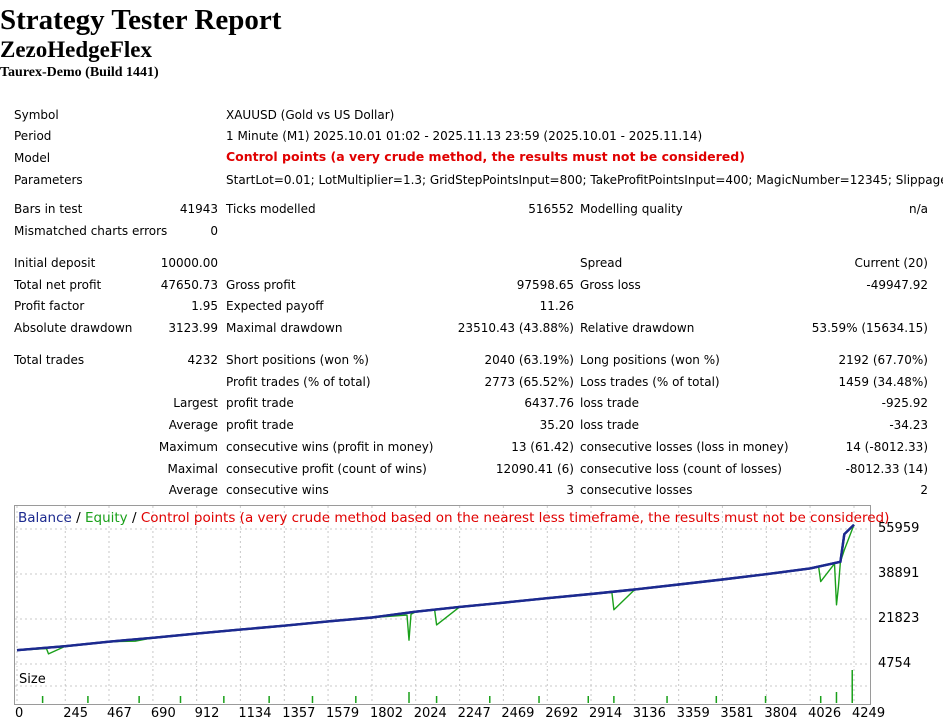 The height and width of the screenshot is (724, 943). I want to click on gross-profit-value: 97598.65, so click(545, 285).